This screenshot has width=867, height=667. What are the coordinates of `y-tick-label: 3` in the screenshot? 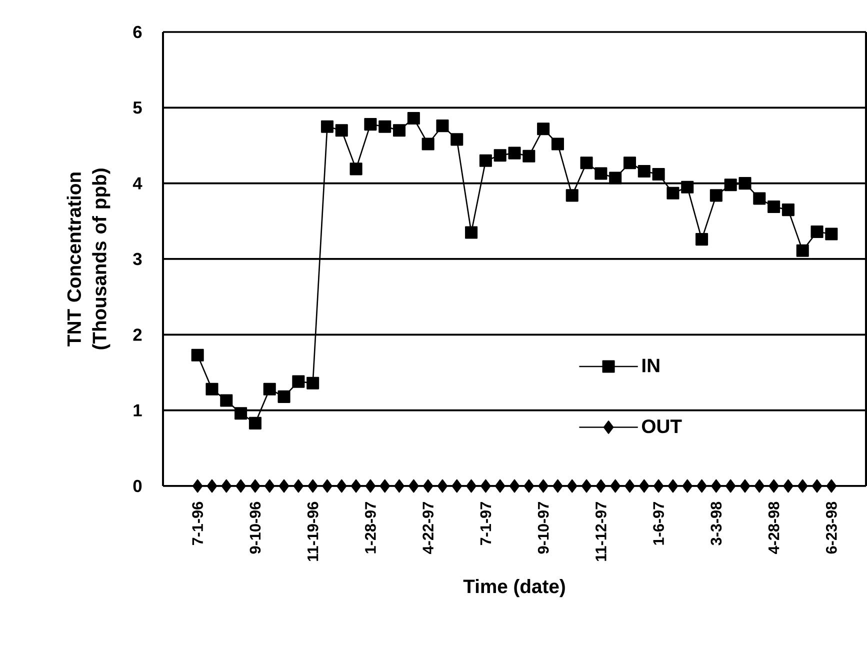 It's located at (137, 259).